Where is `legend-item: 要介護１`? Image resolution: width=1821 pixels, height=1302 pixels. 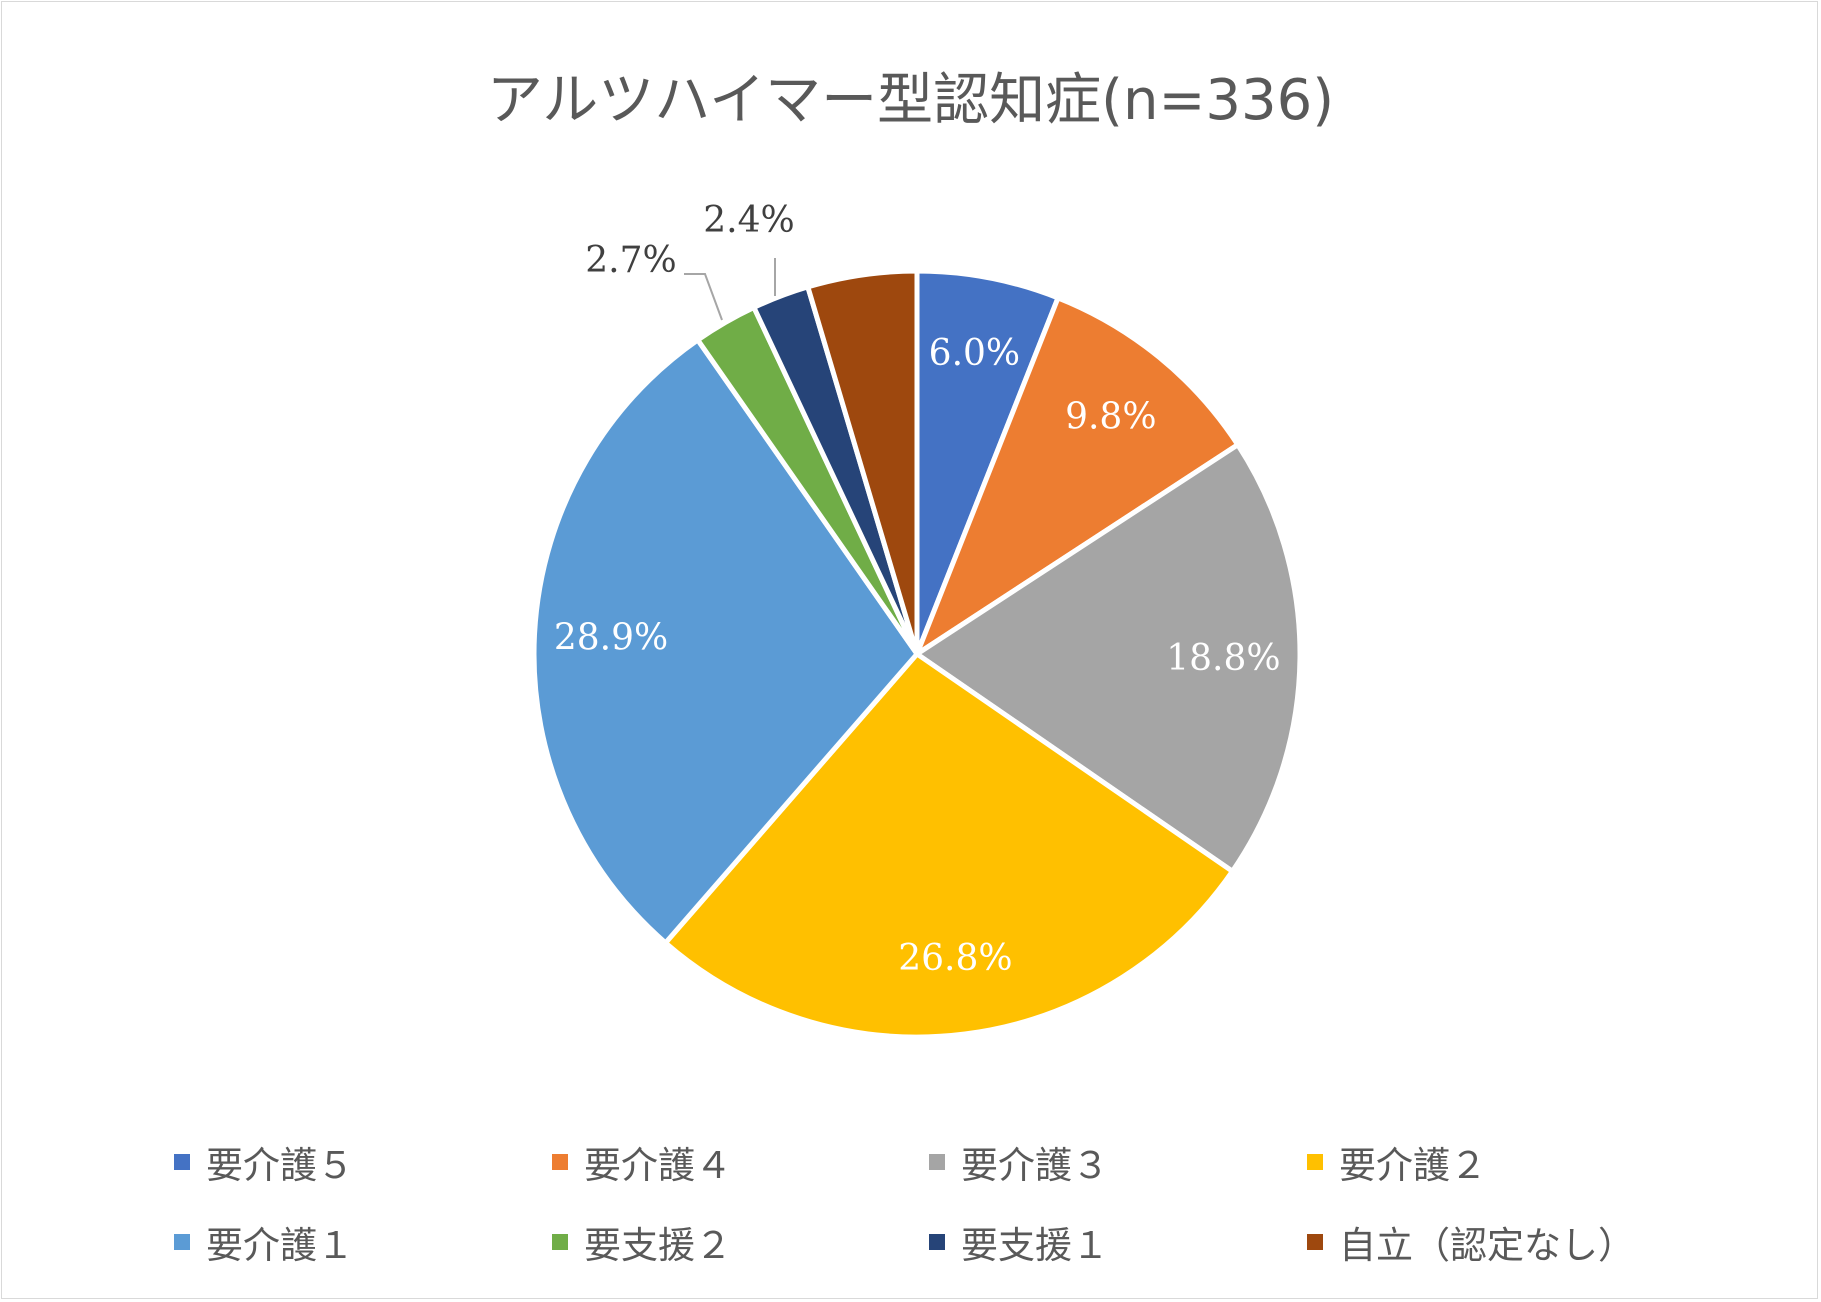
legend-item: 要介護１ is located at coordinates (264, 1242).